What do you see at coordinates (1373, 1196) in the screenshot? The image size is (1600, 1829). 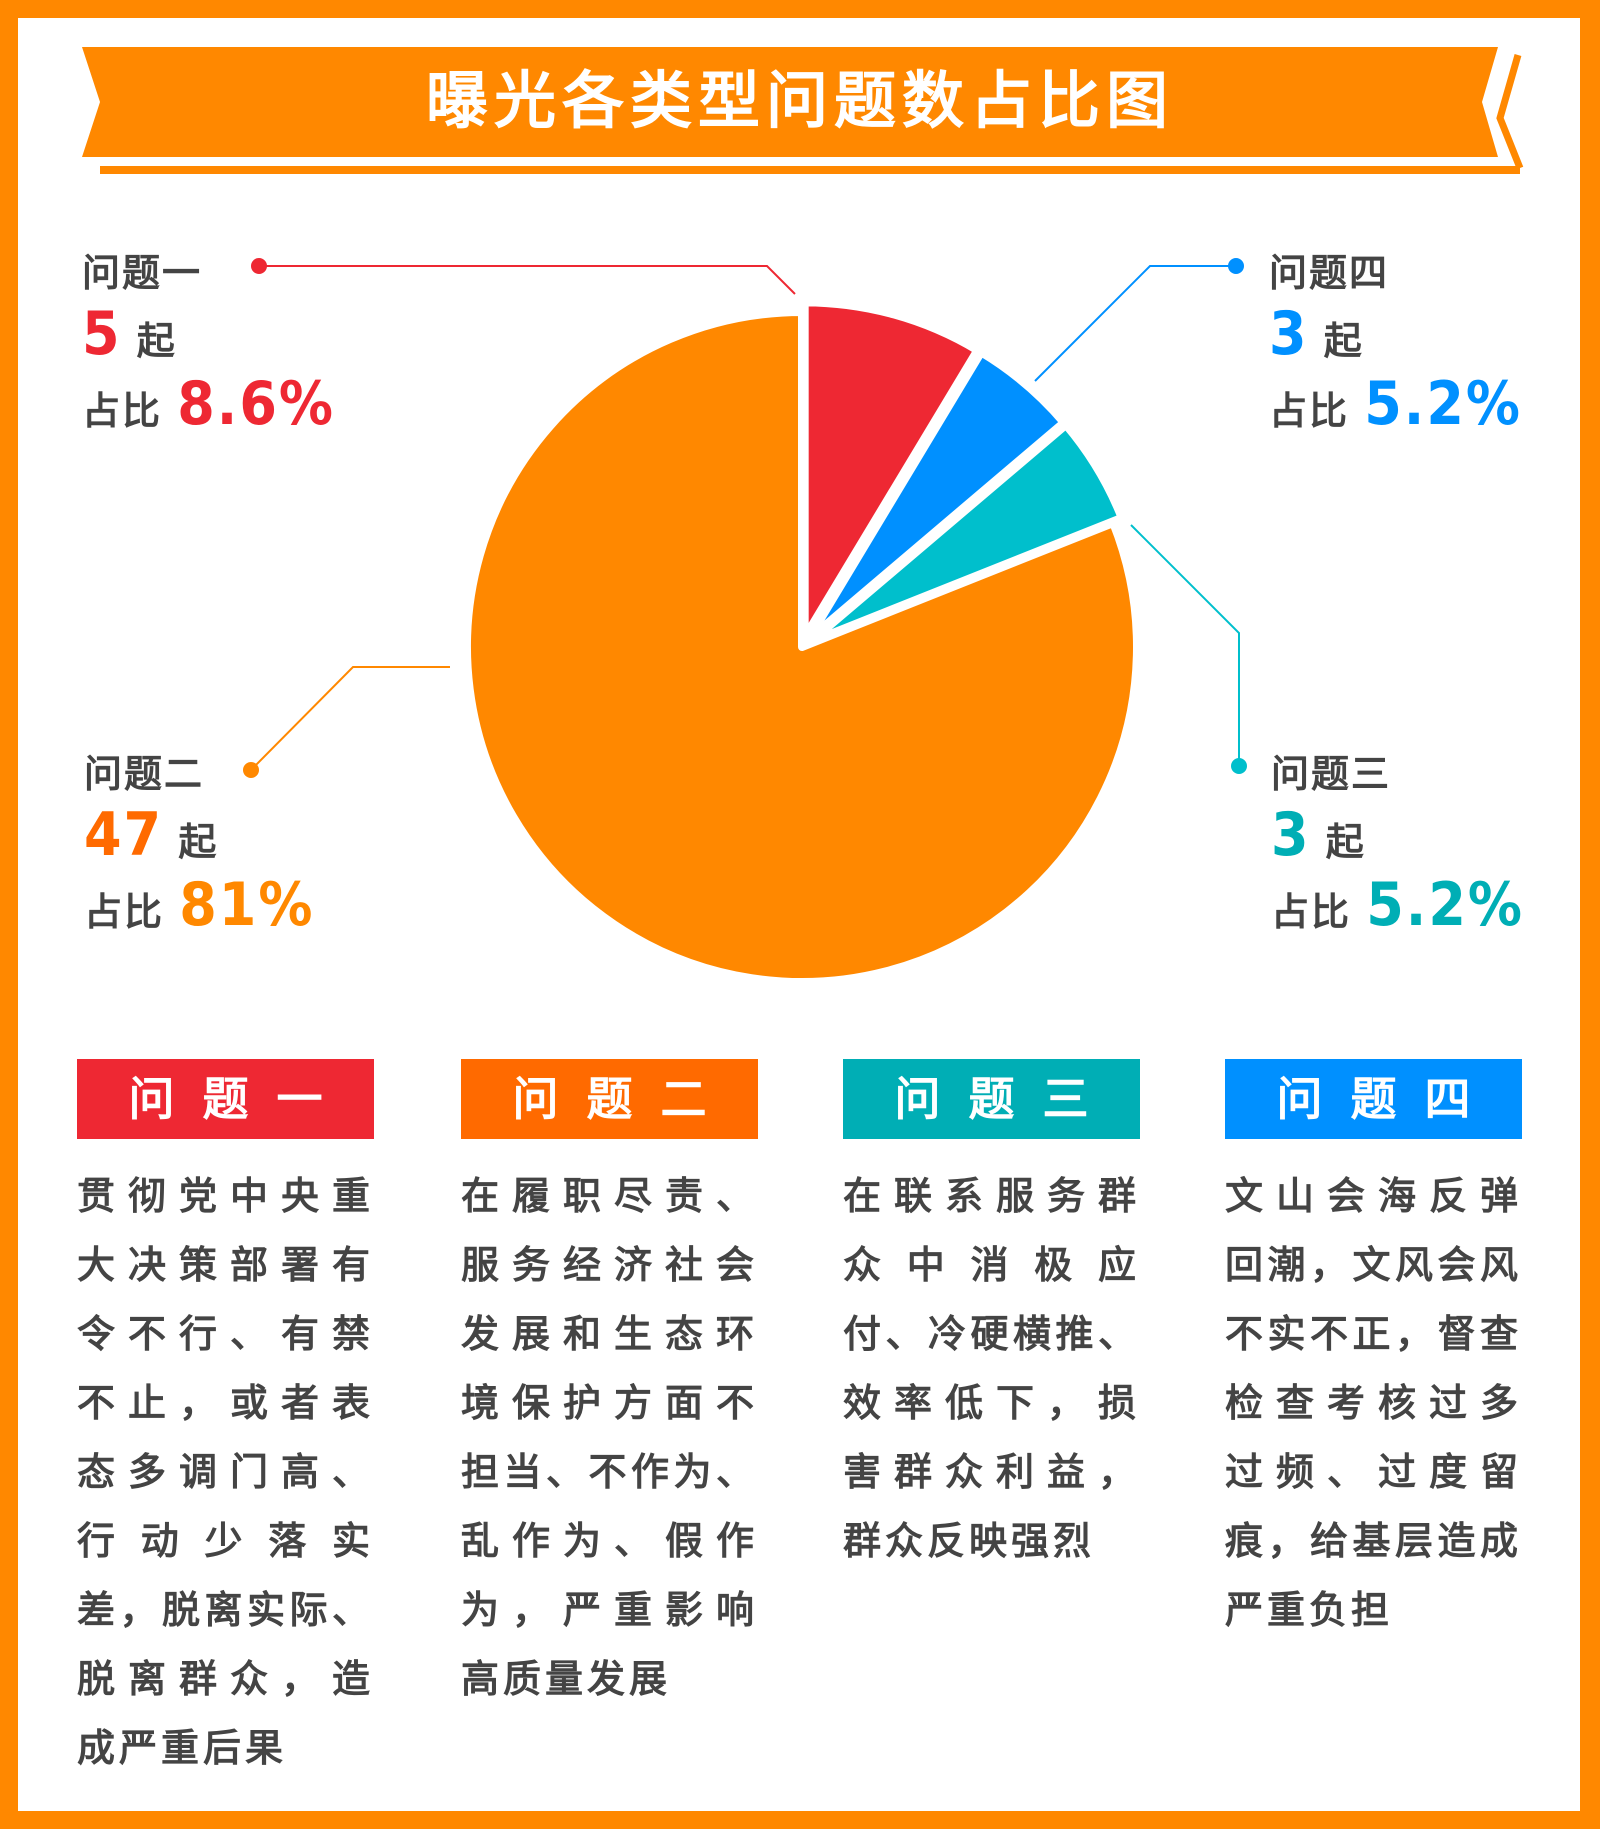 I see `description-line: 文山会海反弹` at bounding box center [1373, 1196].